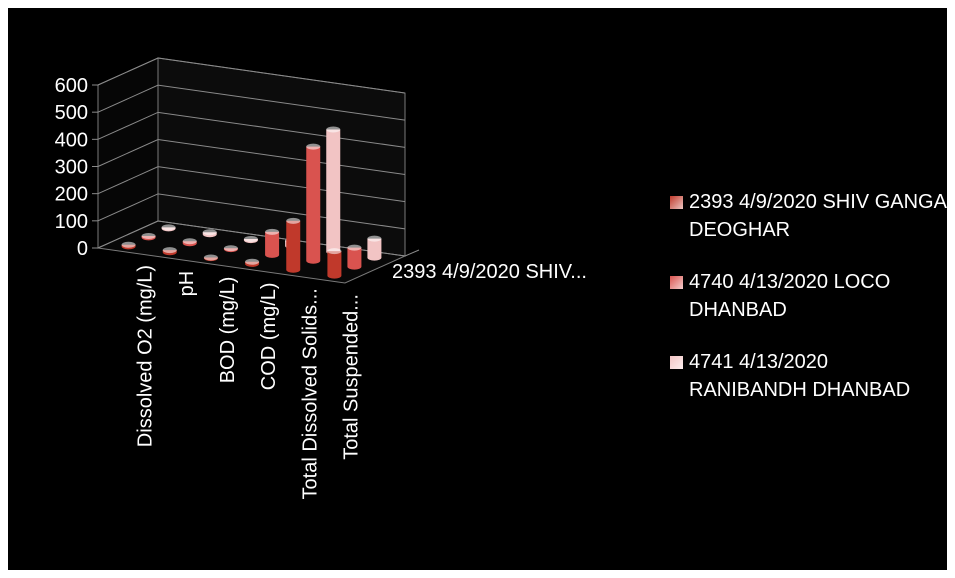 The image size is (955, 578). I want to click on x-tick-label: COD (mg/L), so click(269, 336).